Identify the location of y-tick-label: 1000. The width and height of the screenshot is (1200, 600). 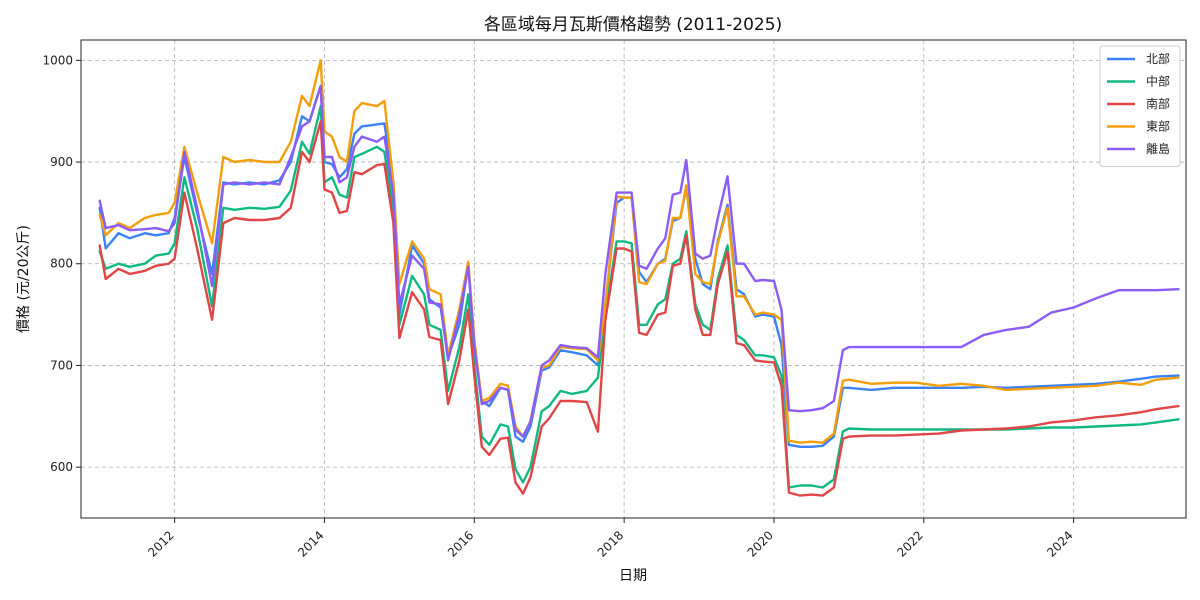
(57, 60).